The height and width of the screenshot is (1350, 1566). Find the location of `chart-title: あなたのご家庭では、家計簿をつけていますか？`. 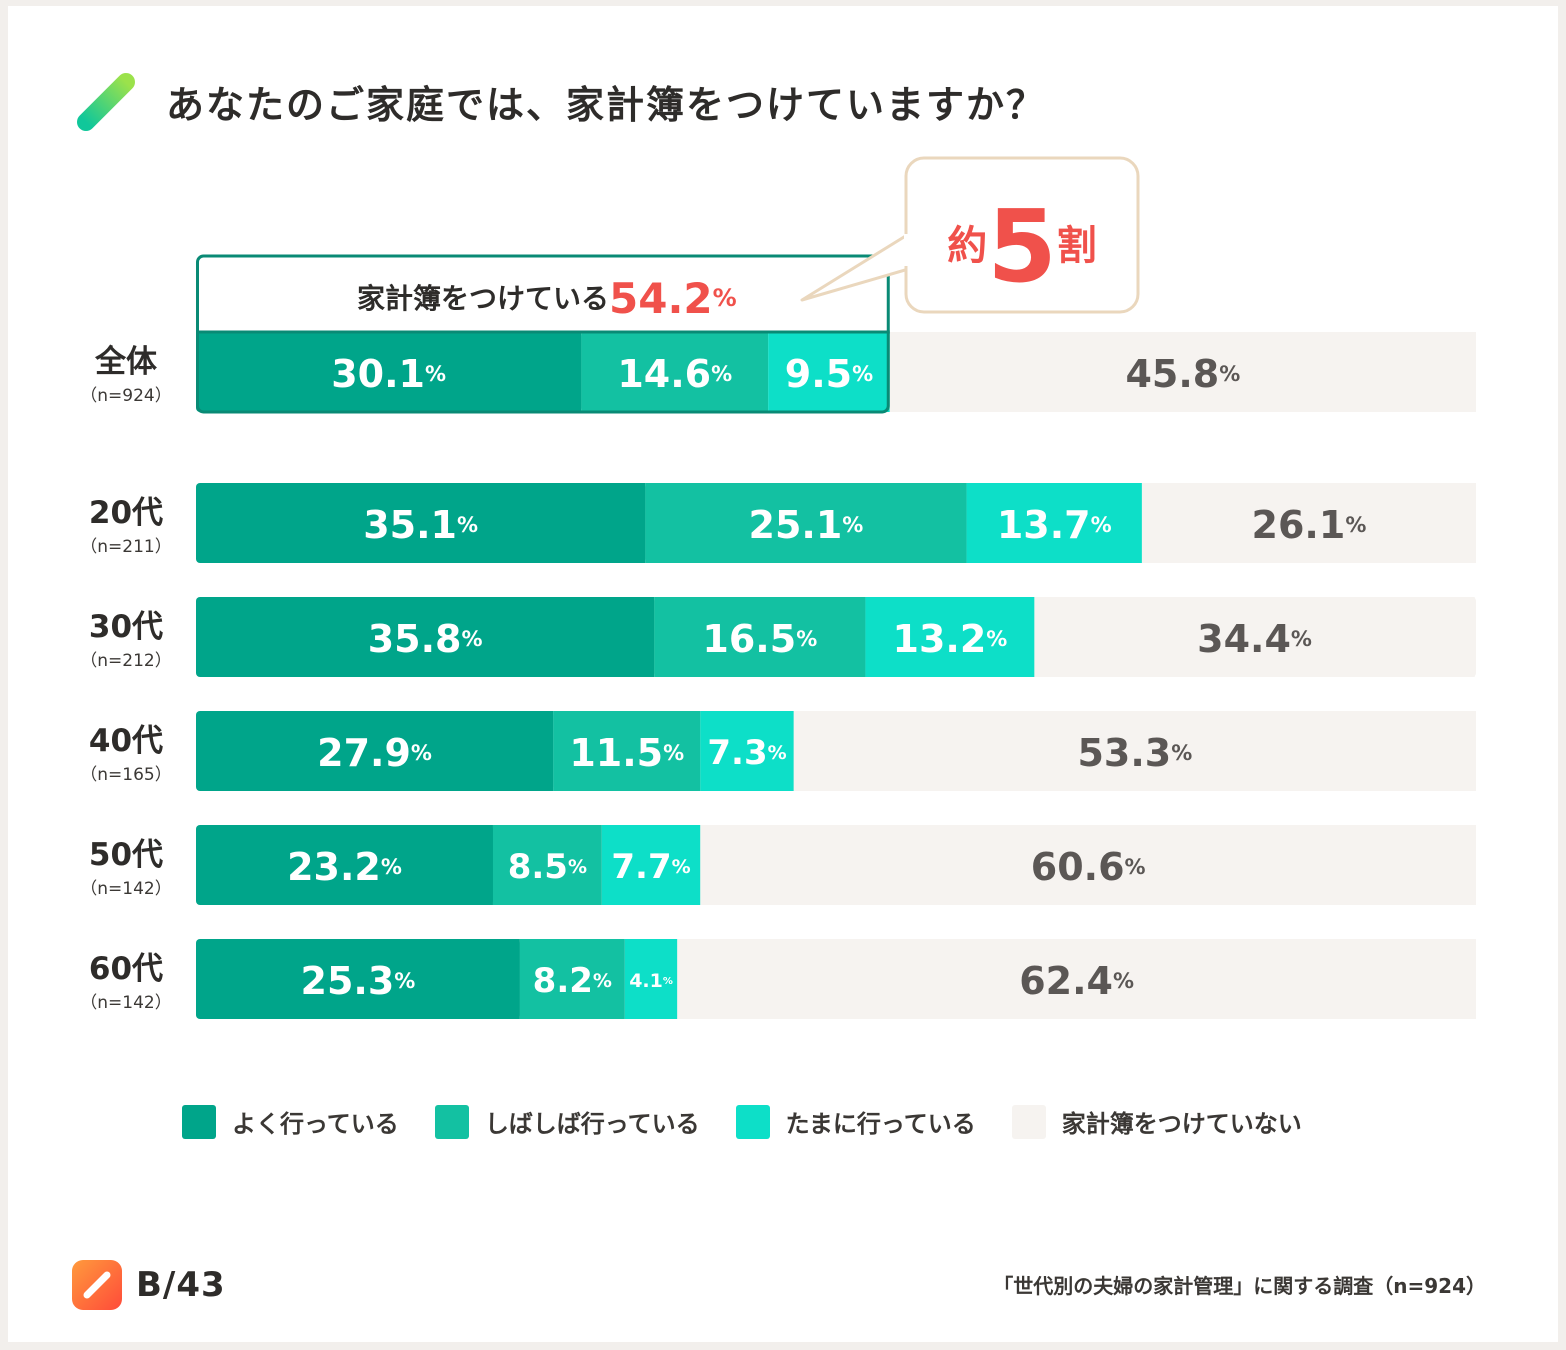

chart-title: あなたのご家庭では、家計簿をつけていますか？ is located at coordinates (606, 105).